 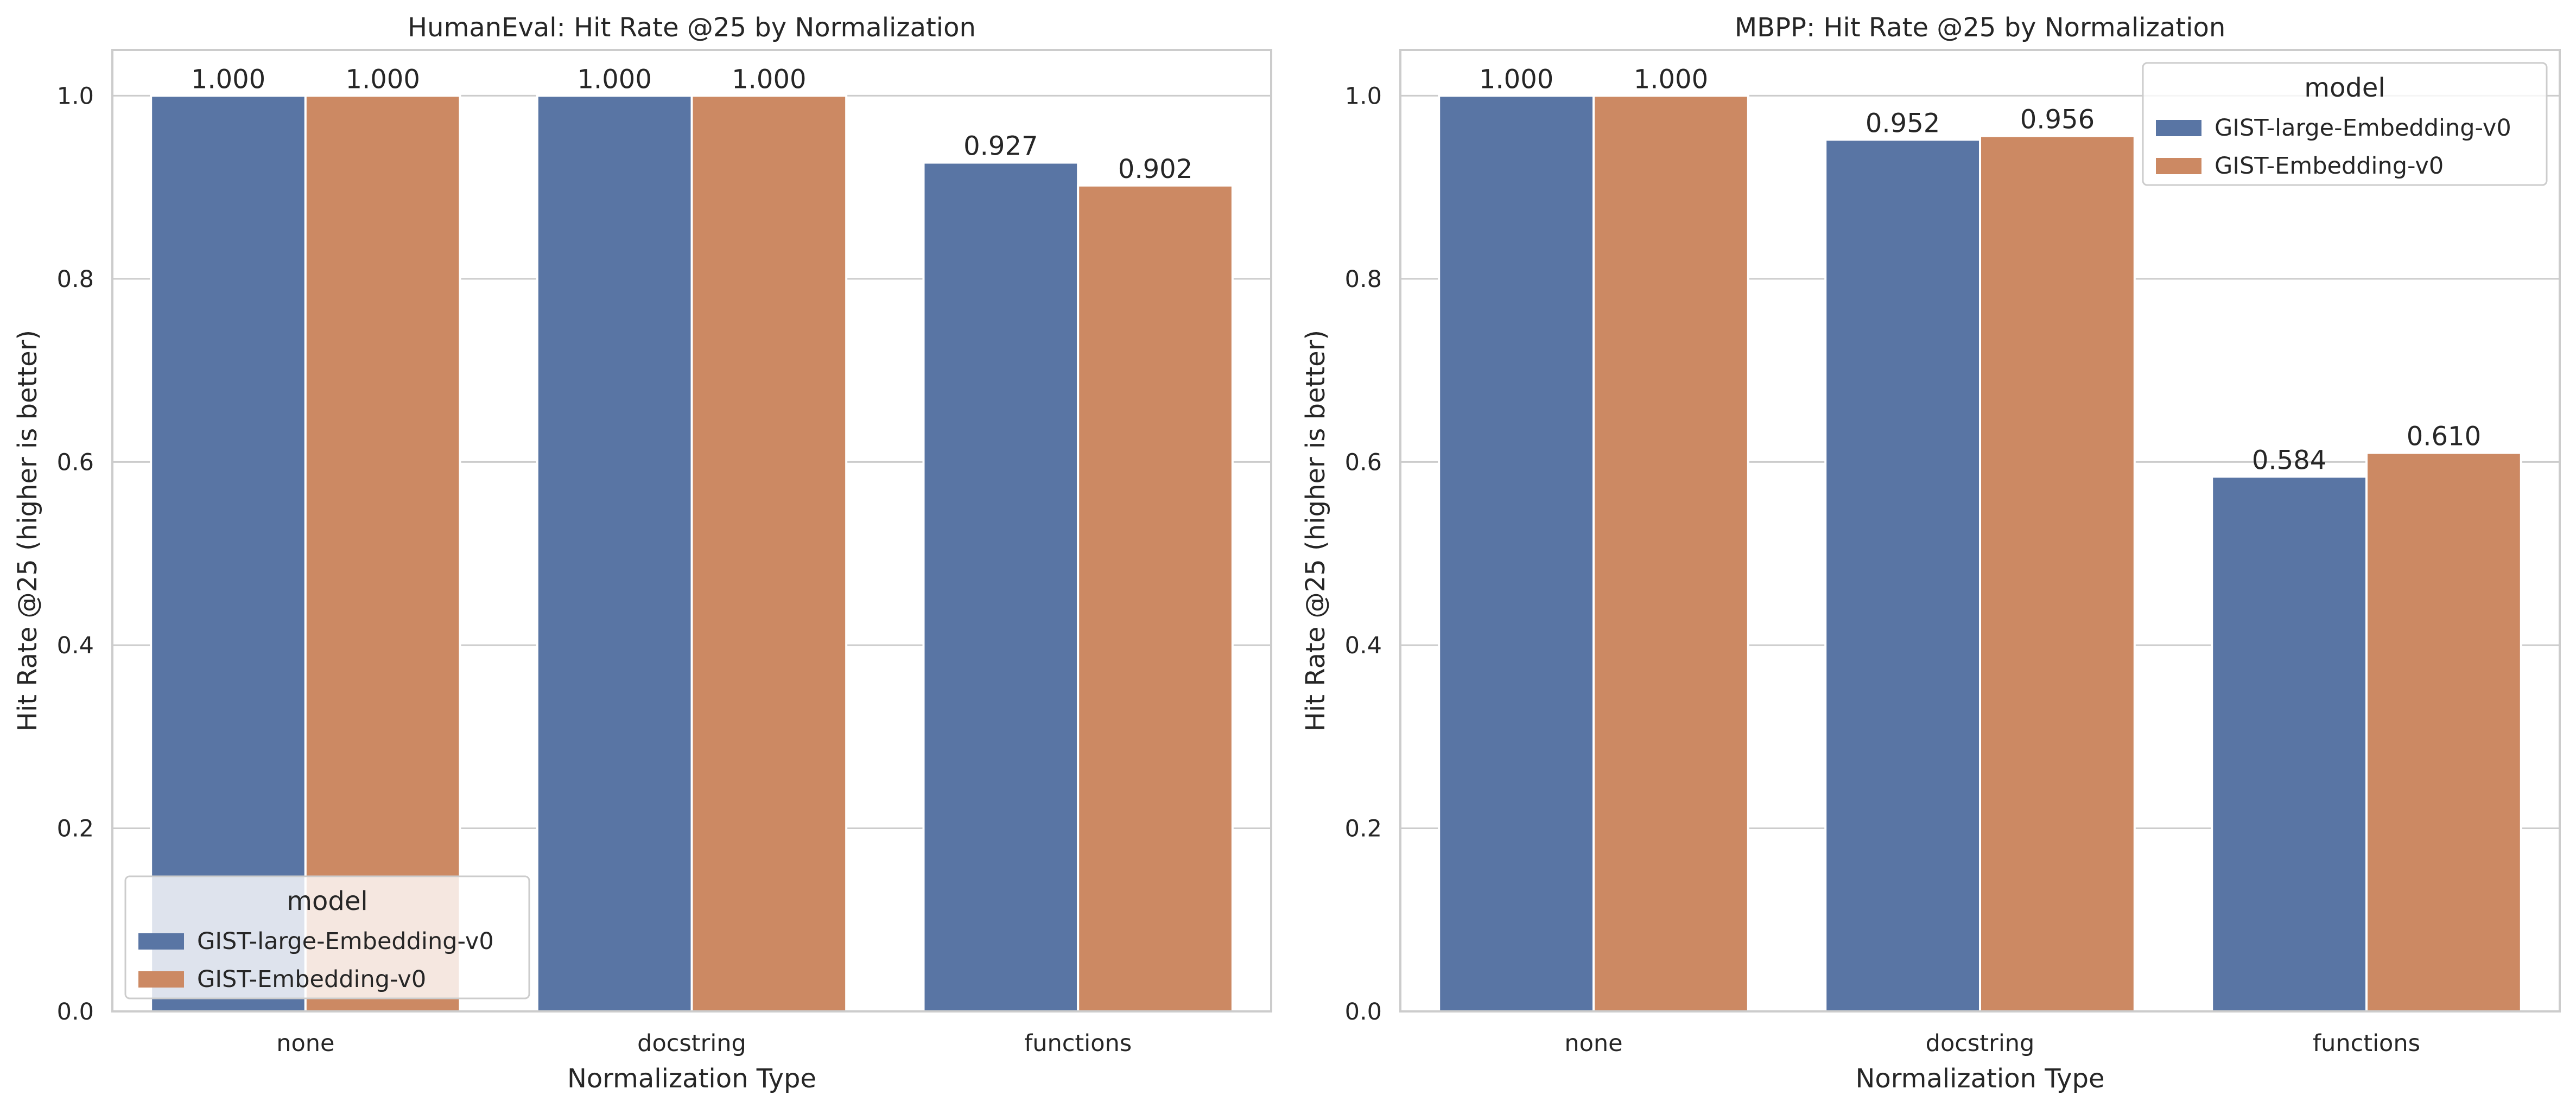 What do you see at coordinates (2329, 166) in the screenshot?
I see `mbpp-legend-label-gist: GIST-Embedding-v0` at bounding box center [2329, 166].